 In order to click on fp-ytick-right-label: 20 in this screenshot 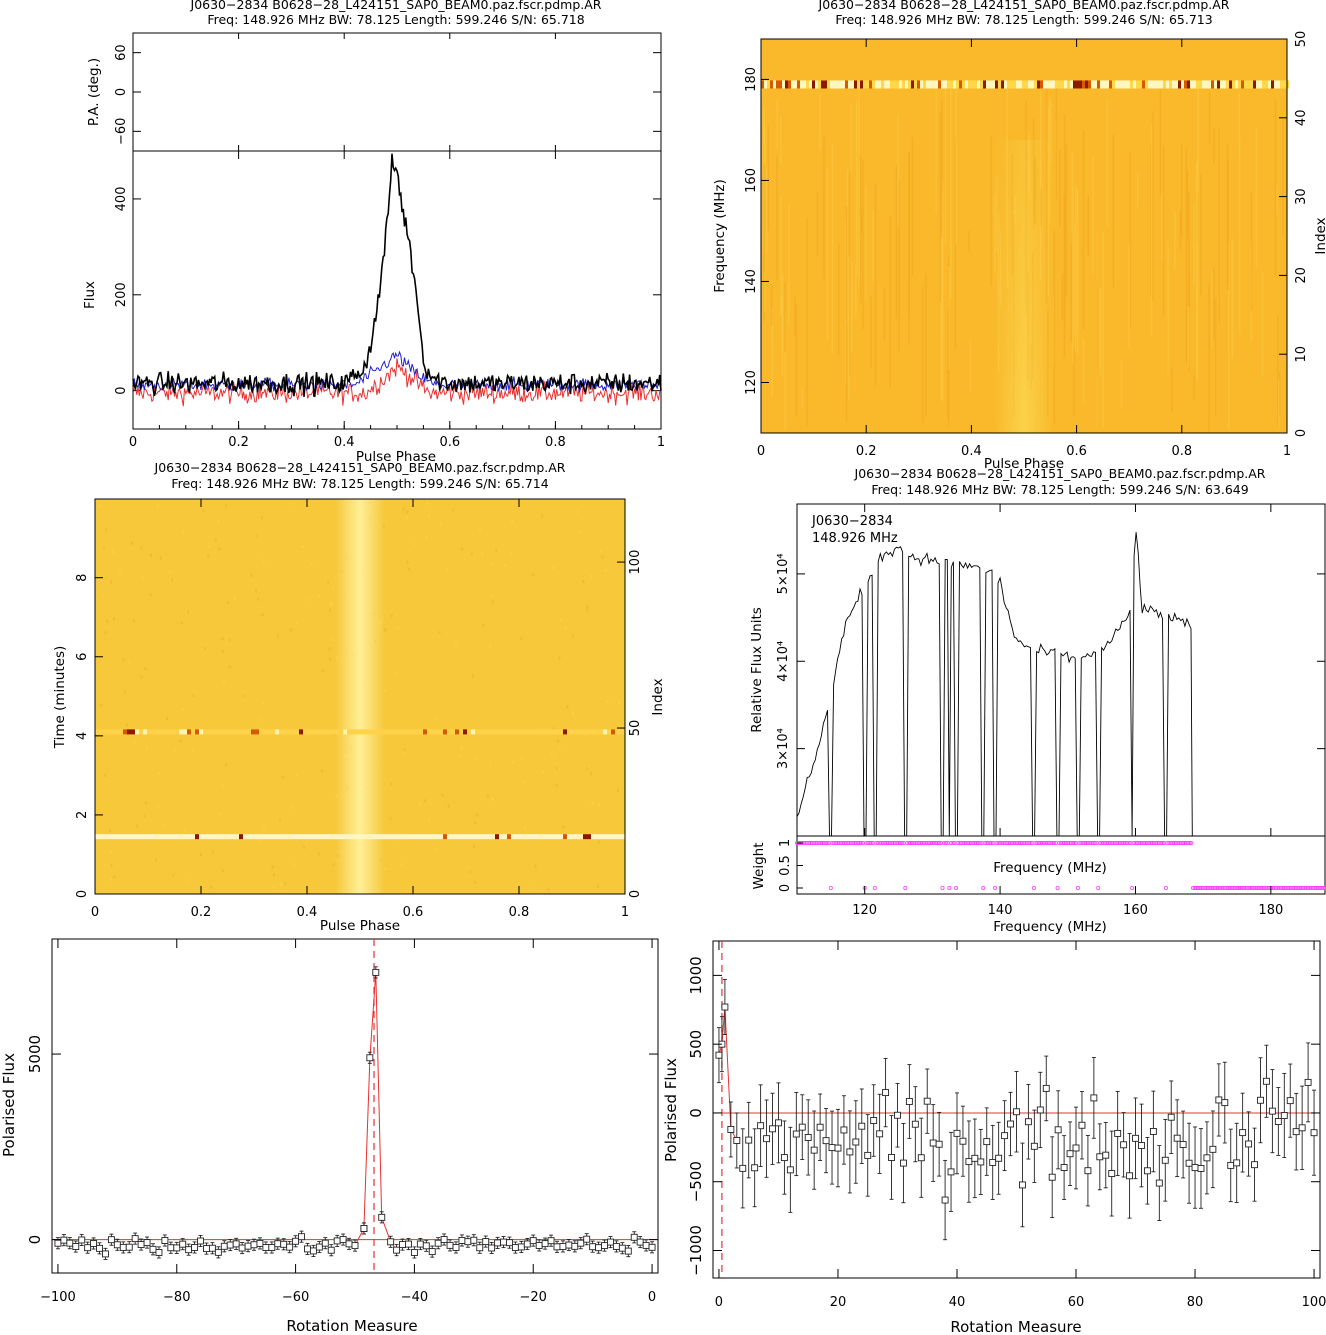, I will do `click(1301, 275)`.